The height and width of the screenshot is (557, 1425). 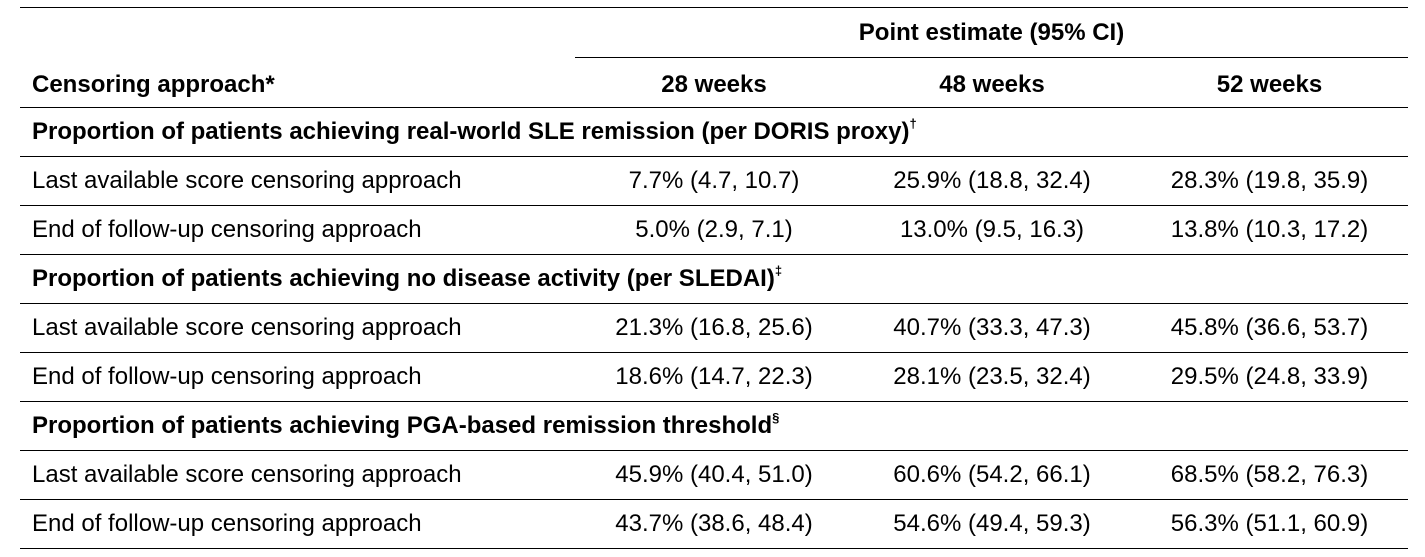 What do you see at coordinates (992, 181) in the screenshot?
I see `cell-48-weeks: 25.9% (18.8, 32.4)` at bounding box center [992, 181].